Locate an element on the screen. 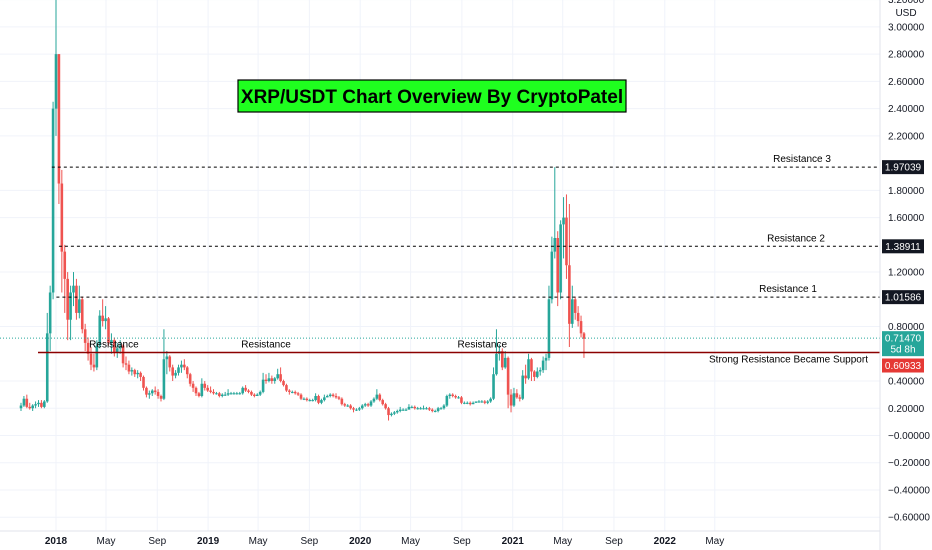 This screenshot has width=932, height=550. time-tick-label: May is located at coordinates (714, 541).